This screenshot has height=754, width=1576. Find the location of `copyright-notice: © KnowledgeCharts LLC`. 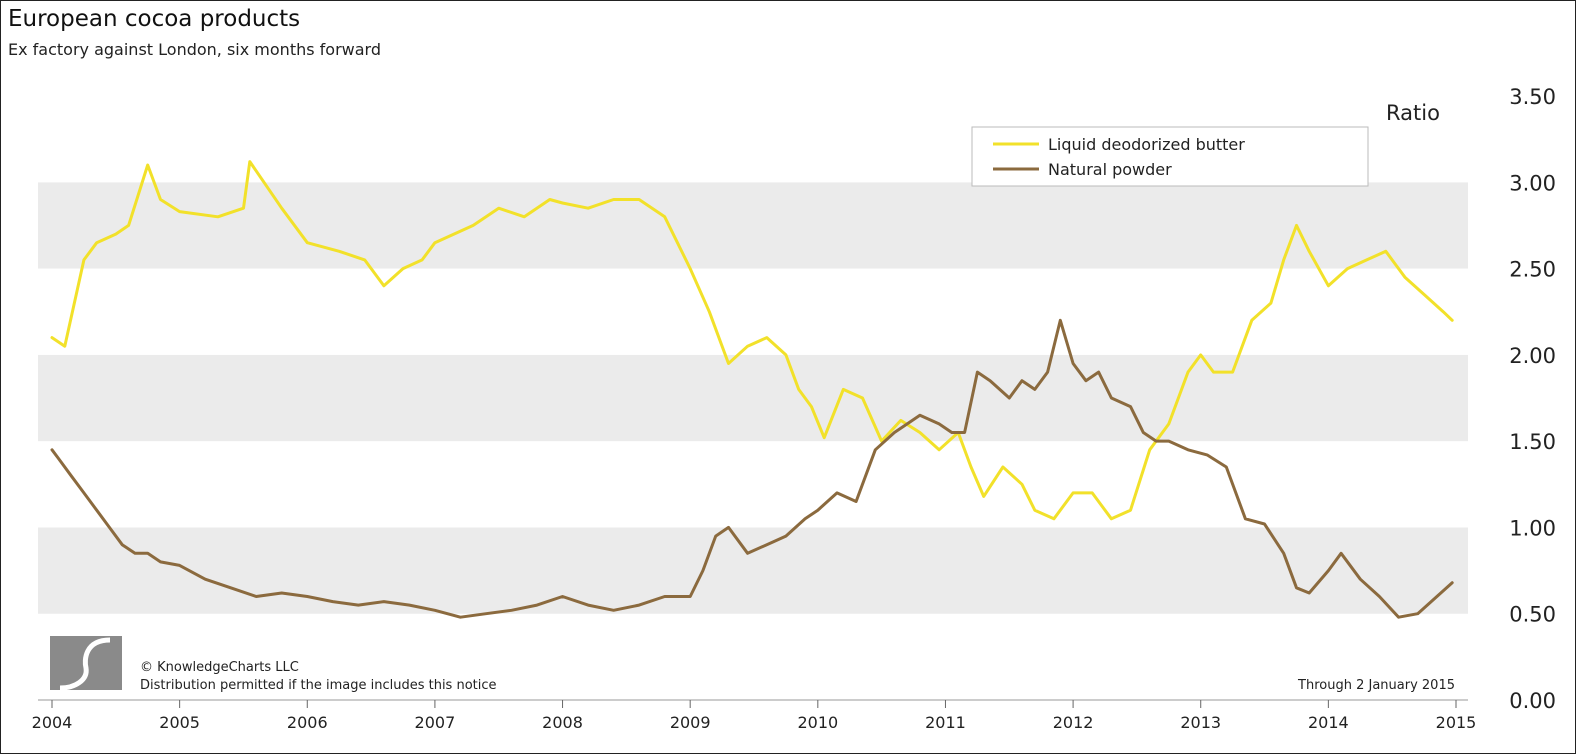

copyright-notice: © KnowledgeCharts LLC is located at coordinates (219, 667).